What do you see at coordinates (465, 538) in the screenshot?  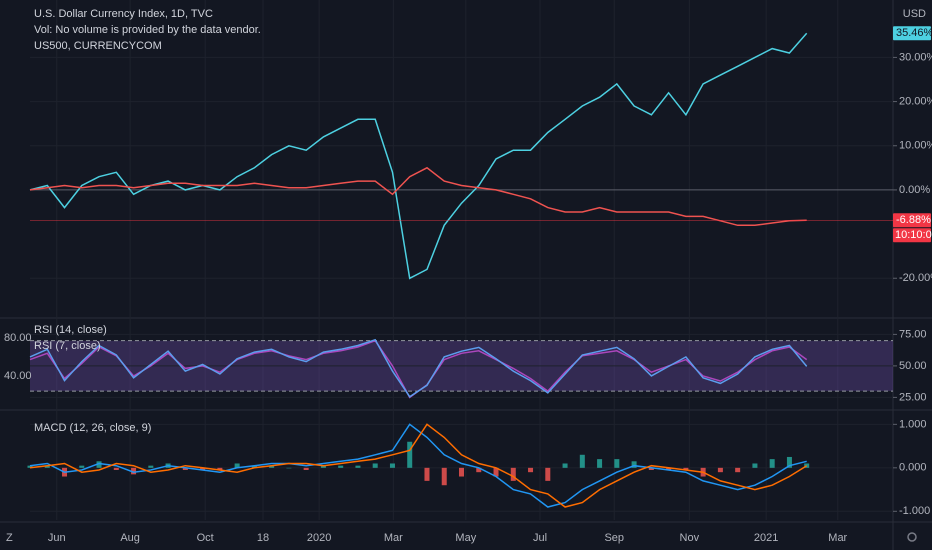 I see `x-tick-label: May` at bounding box center [465, 538].